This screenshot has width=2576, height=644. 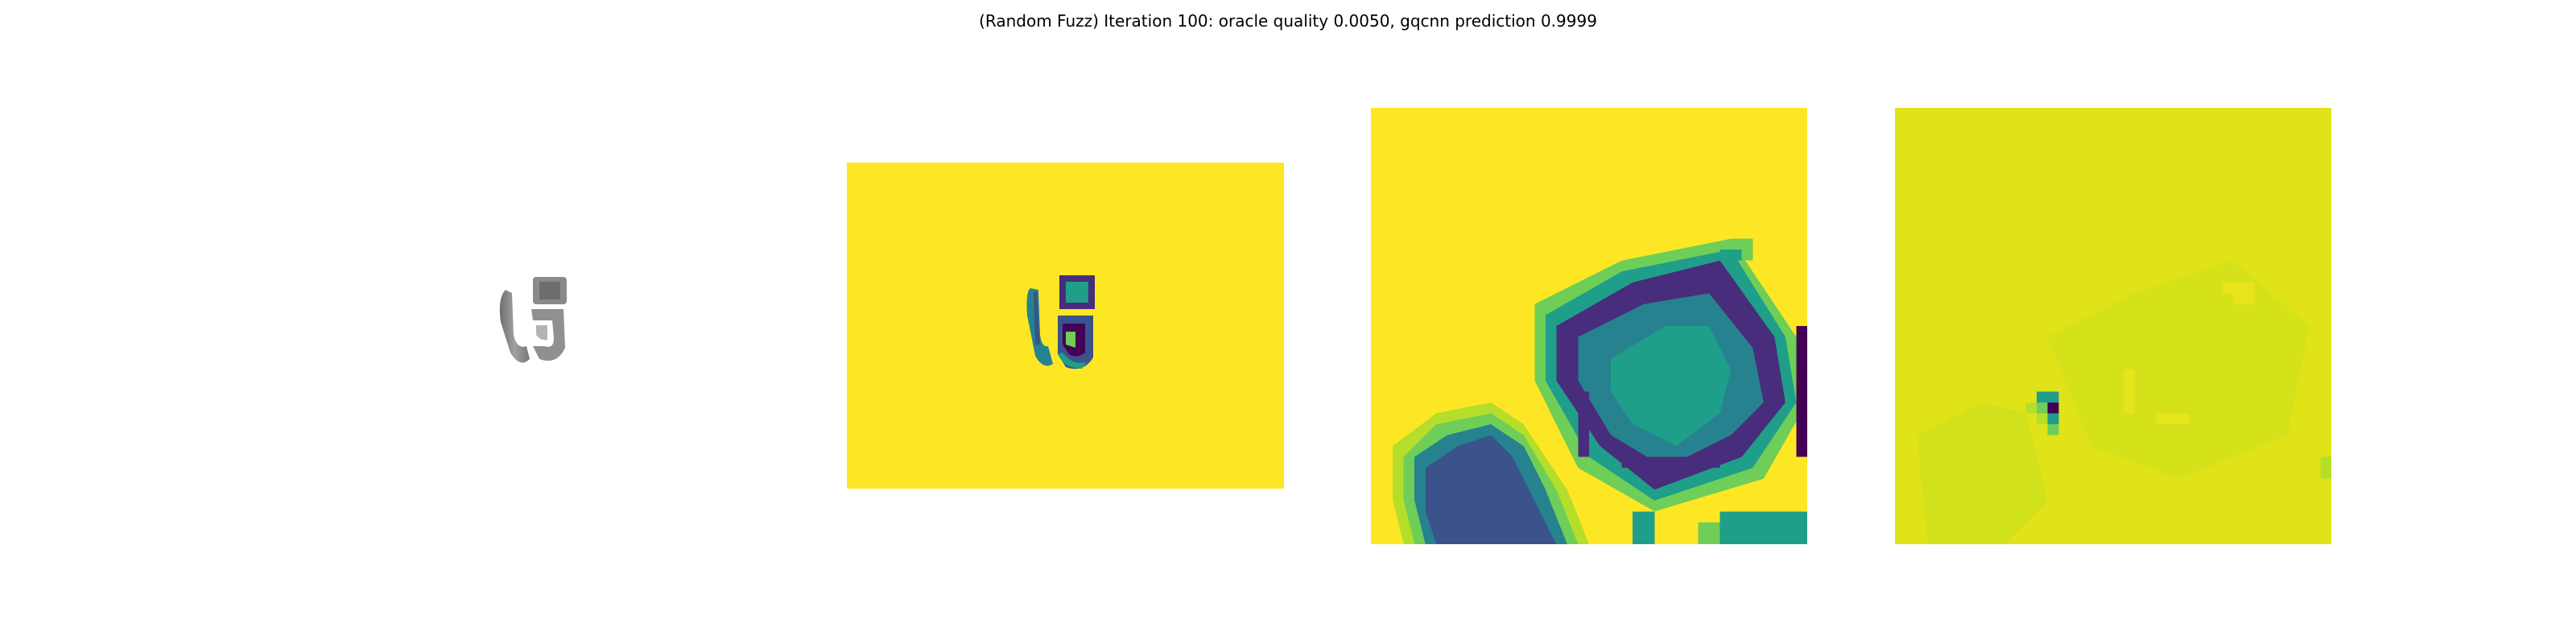 I want to click on cropped-depth-image, so click(x=1589, y=326).